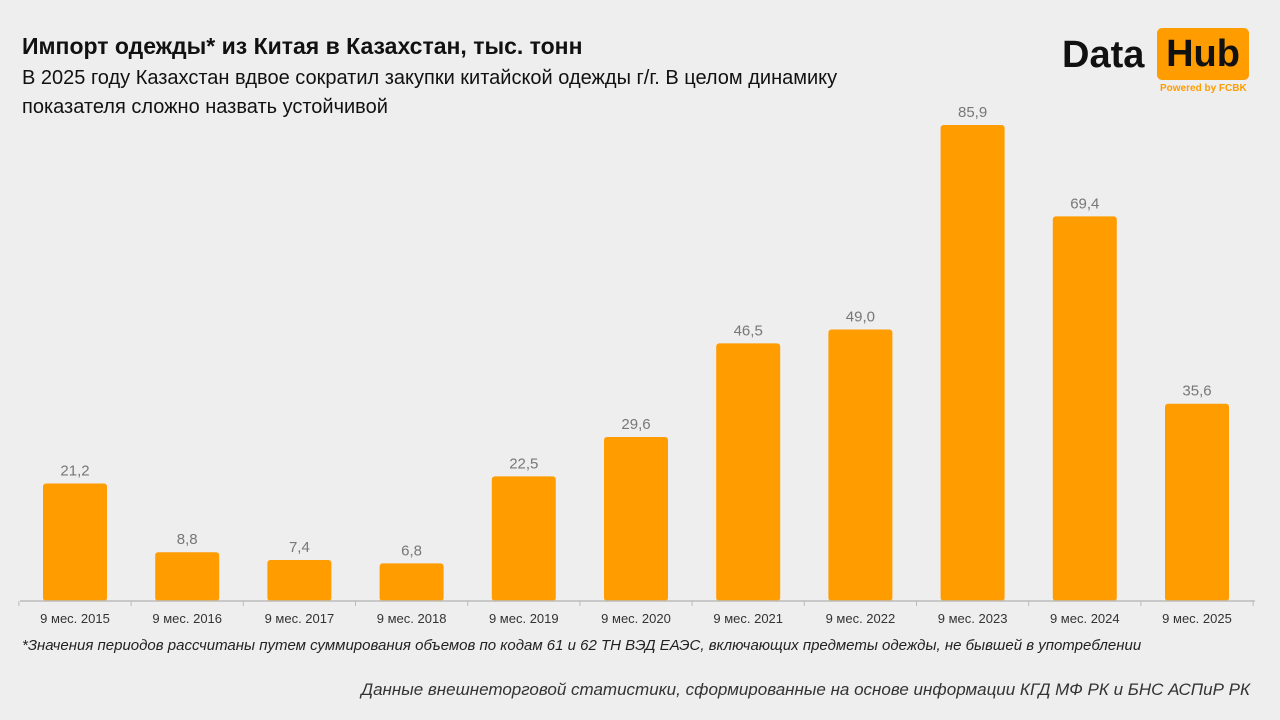  I want to click on x-tick-label: 9 мес. 2015, so click(75, 618).